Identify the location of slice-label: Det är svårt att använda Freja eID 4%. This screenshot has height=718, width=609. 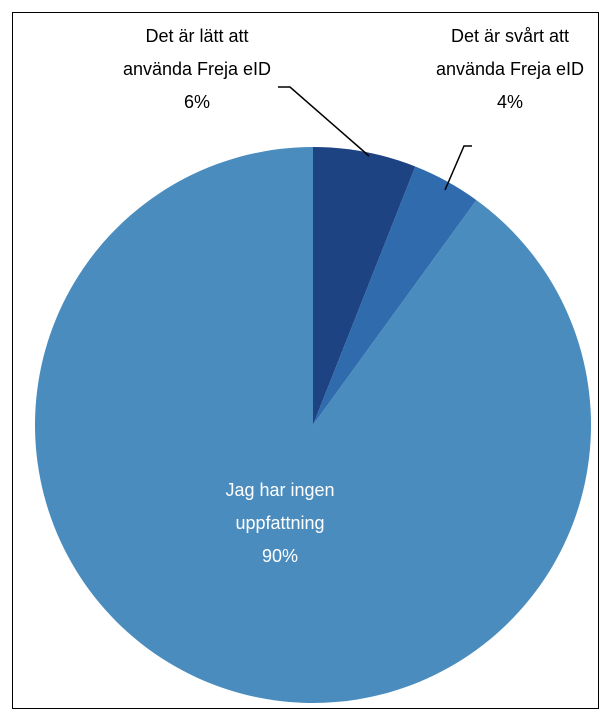
(510, 69).